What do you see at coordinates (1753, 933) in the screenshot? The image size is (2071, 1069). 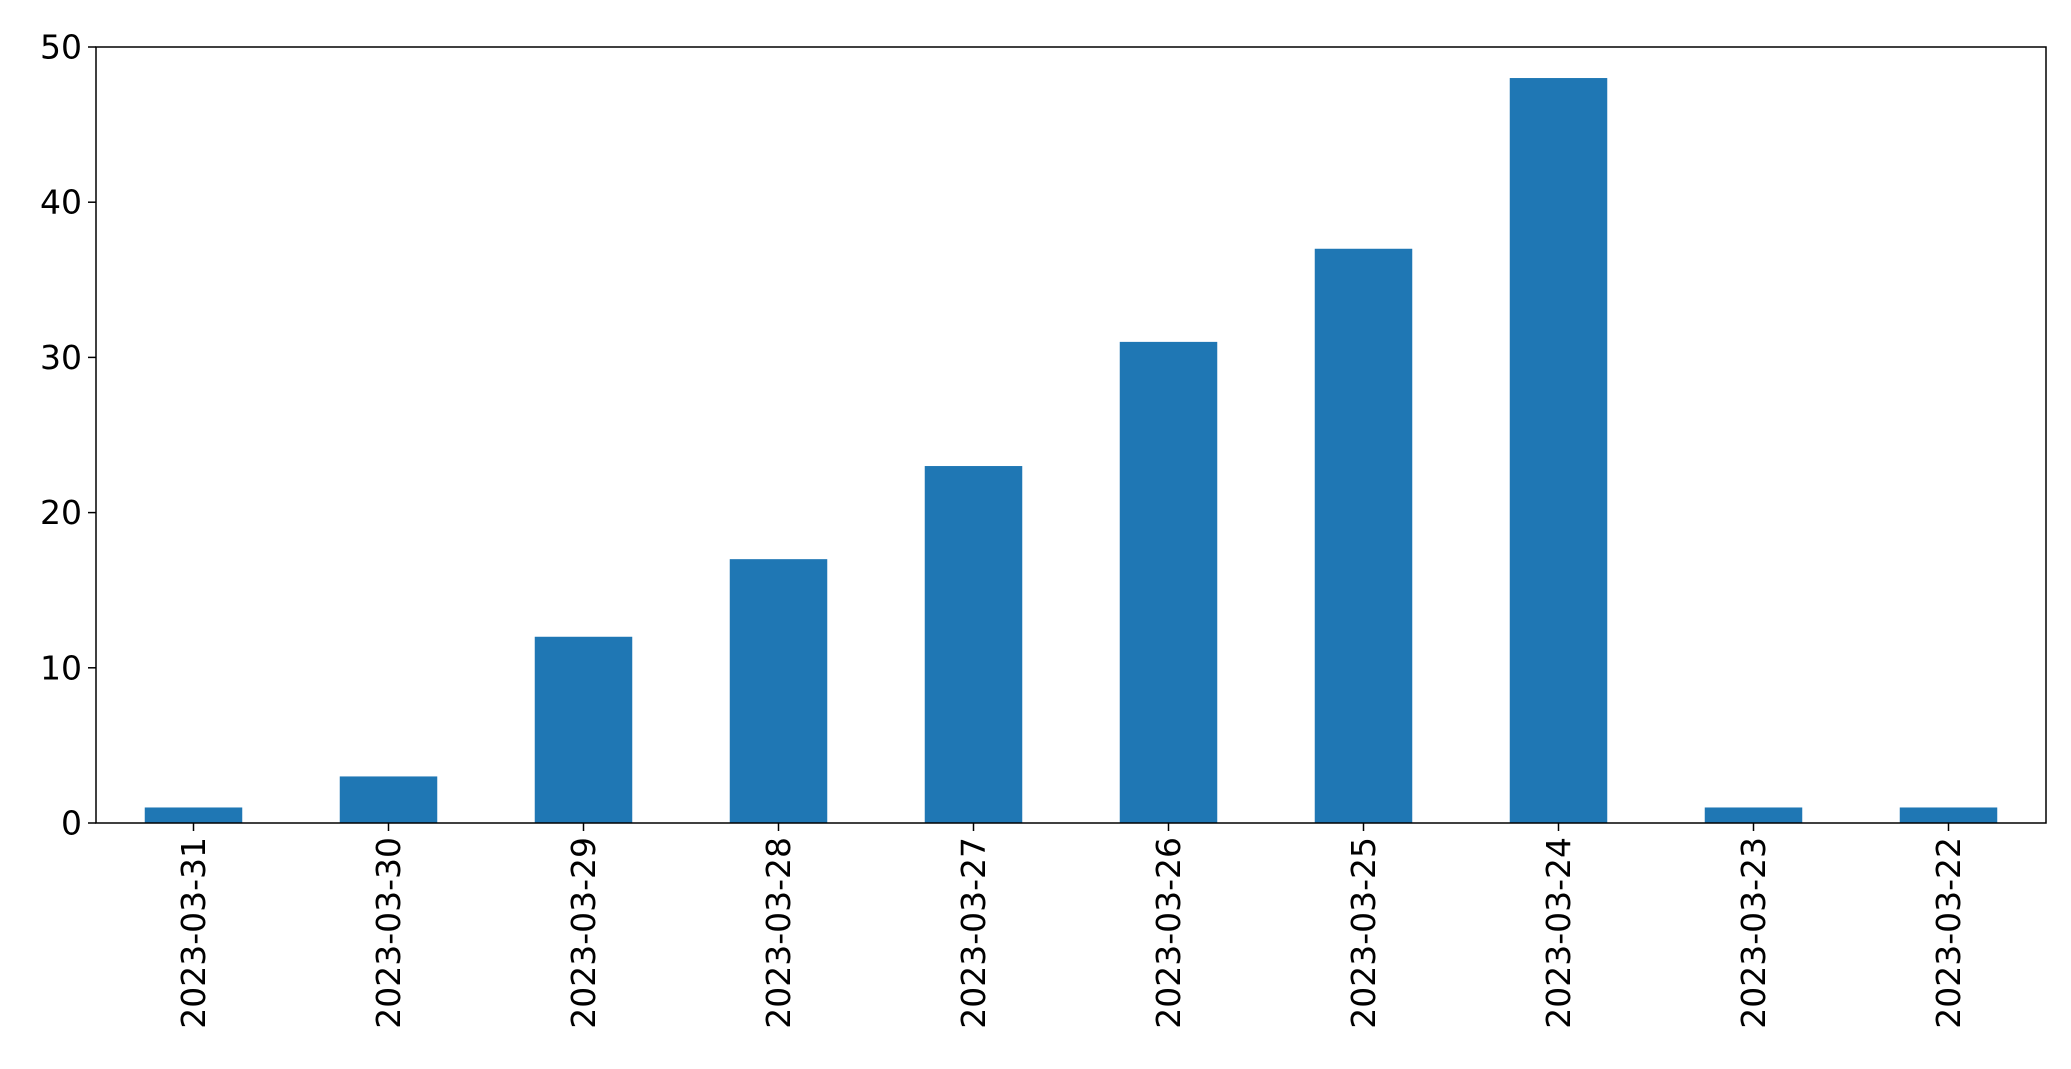 I see `x-tick-label: 2023-03-23` at bounding box center [1753, 933].